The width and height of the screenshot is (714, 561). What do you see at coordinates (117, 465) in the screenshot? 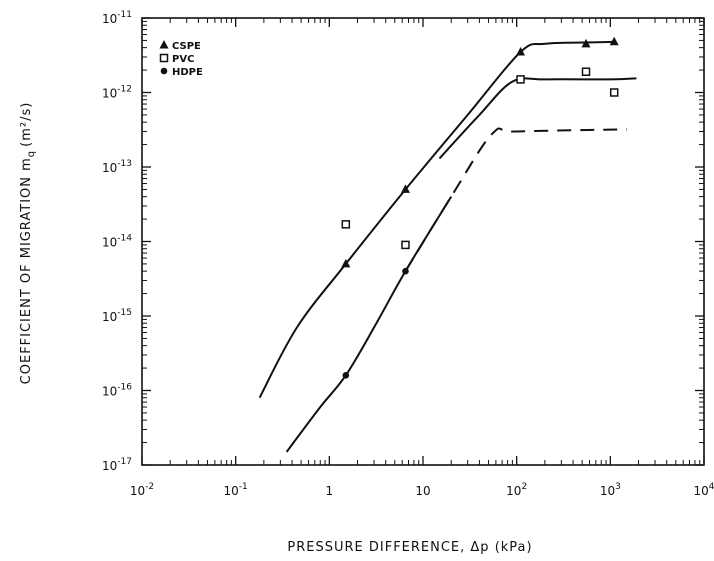
I see `y-tick-label: 10-17` at bounding box center [117, 465].